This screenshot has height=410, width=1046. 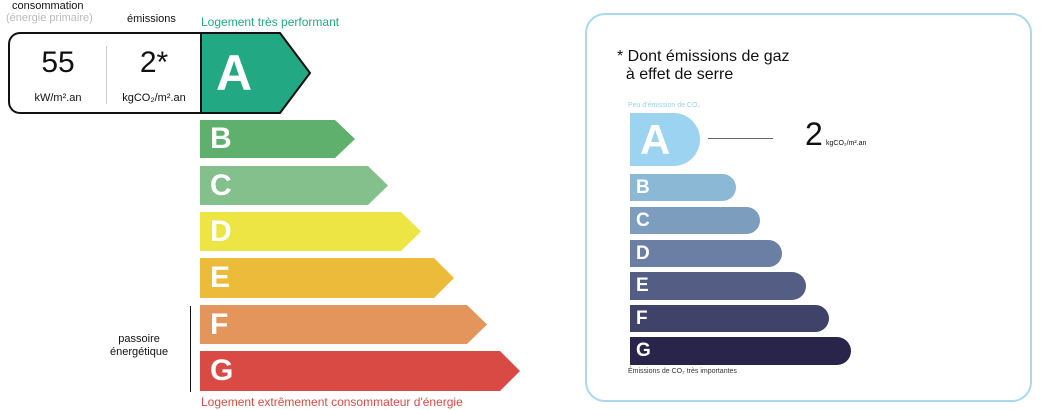 I want to click on energy-class-c: C, so click(x=294, y=185).